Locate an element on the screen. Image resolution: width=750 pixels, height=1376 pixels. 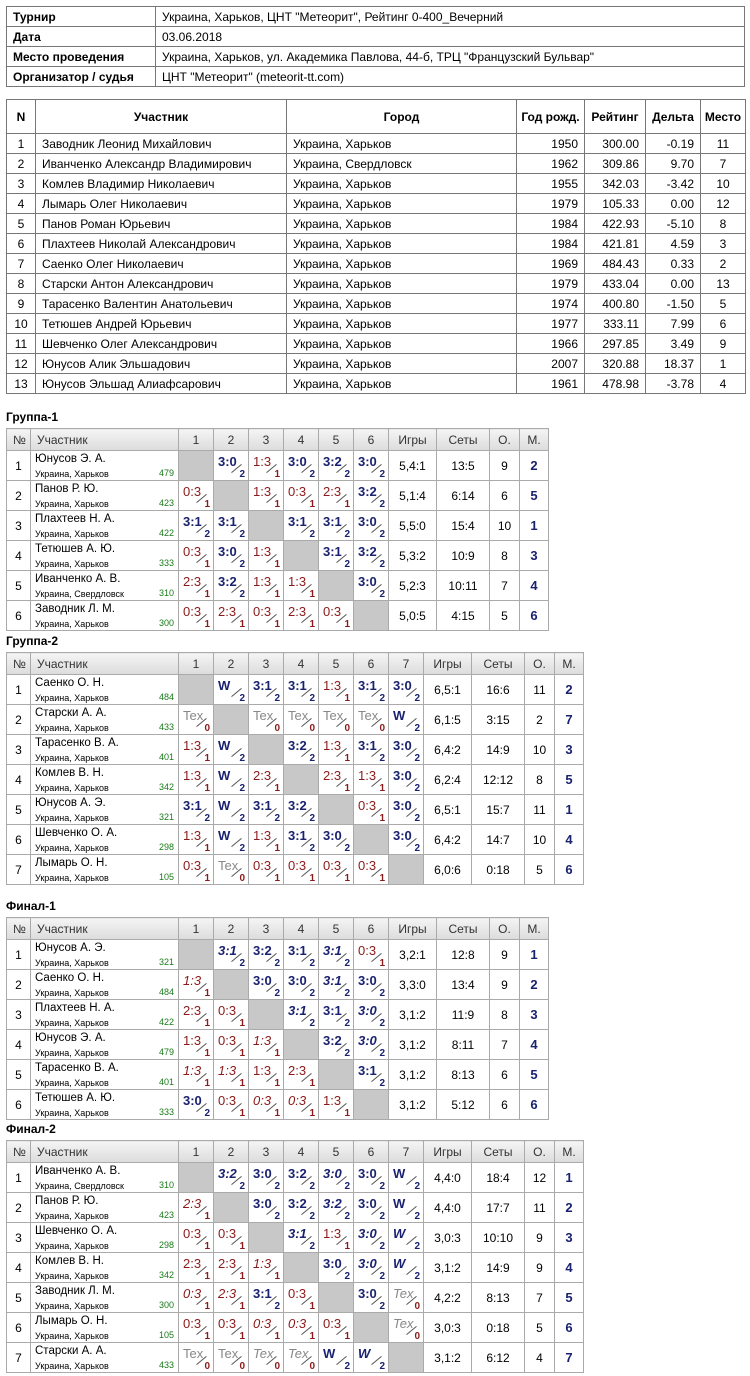
points: 6 is located at coordinates (504, 1074).